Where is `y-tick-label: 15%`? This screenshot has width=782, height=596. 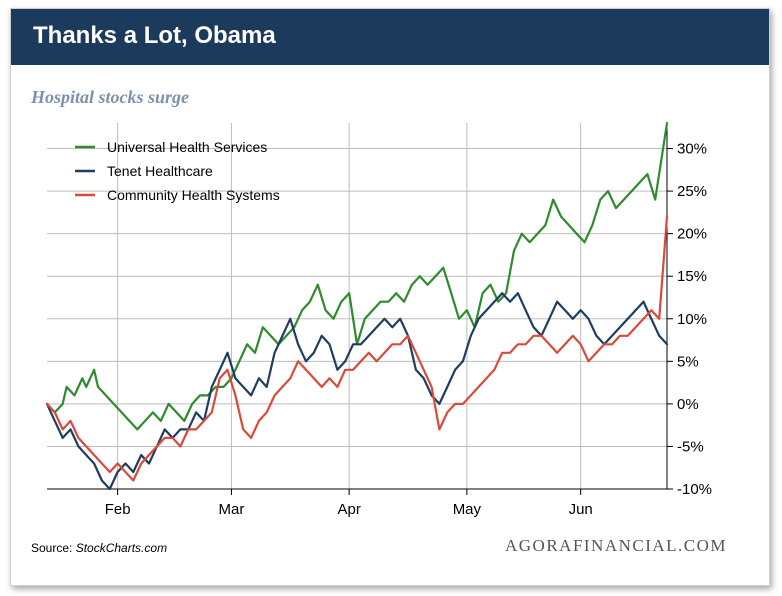 y-tick-label: 15% is located at coordinates (692, 276).